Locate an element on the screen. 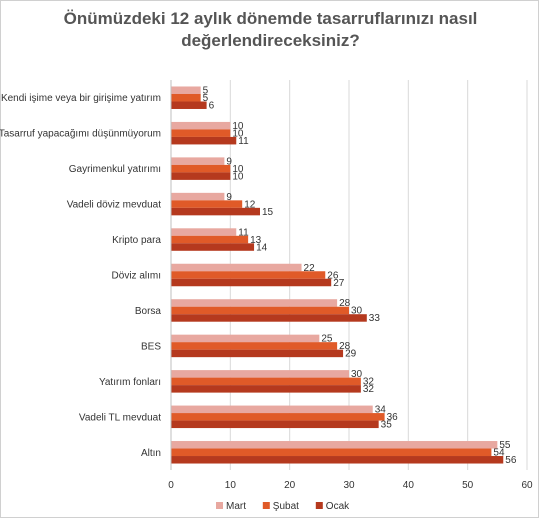  x-tick-label: 40 is located at coordinates (409, 485).